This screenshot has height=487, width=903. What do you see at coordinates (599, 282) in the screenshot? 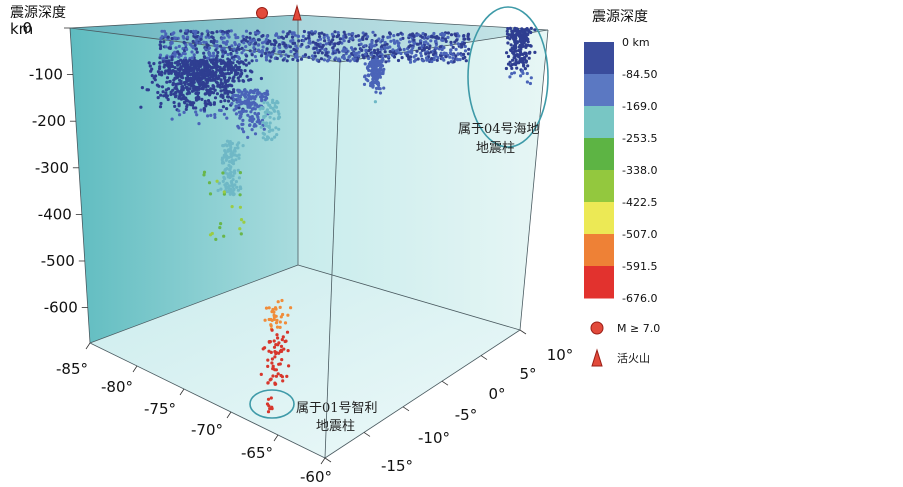
I see `colorbar-swatch` at bounding box center [599, 282].